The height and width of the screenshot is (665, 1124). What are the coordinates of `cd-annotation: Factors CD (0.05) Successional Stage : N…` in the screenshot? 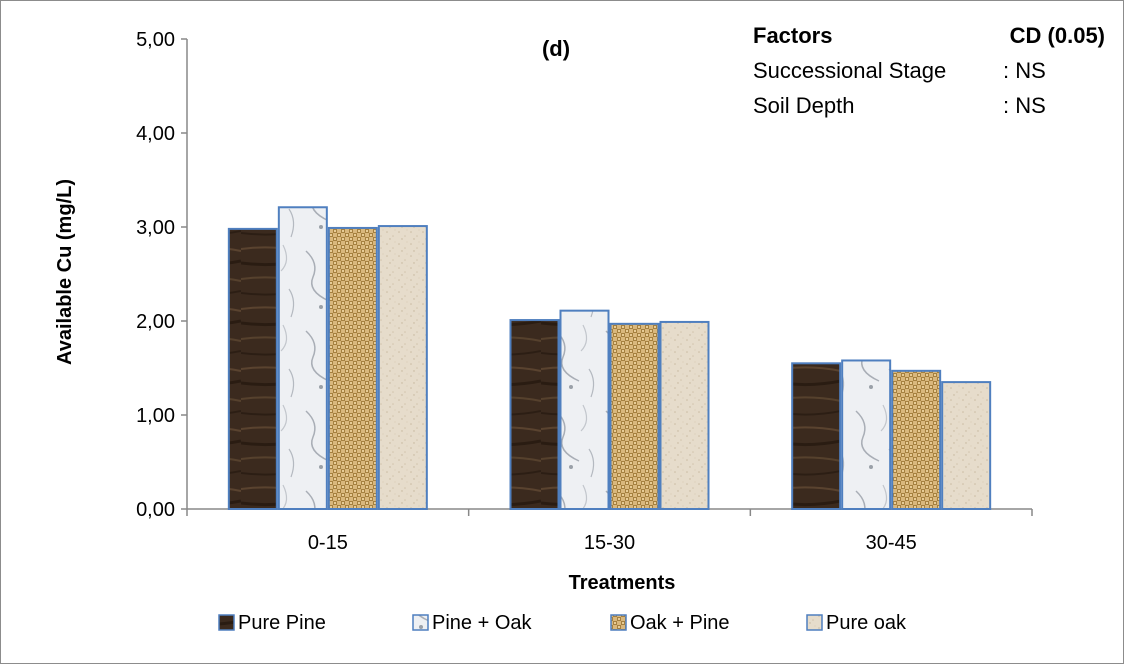 It's located at (929, 70).